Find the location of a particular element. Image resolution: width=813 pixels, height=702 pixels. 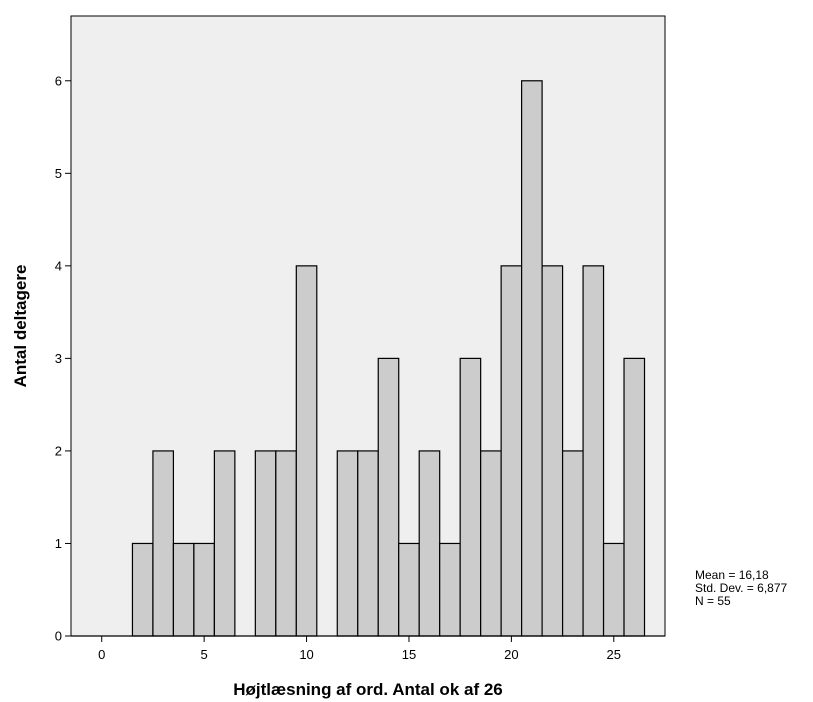

std-dev-label: Std. Dev. = 6,877 is located at coordinates (741, 588).